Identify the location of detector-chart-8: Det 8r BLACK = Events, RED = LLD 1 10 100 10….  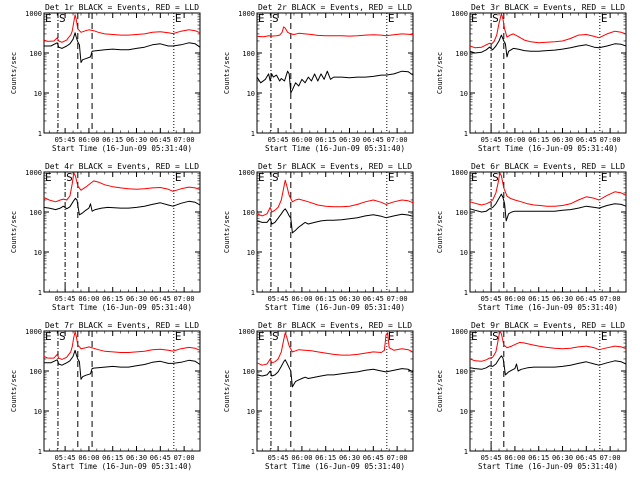
(318, 396).